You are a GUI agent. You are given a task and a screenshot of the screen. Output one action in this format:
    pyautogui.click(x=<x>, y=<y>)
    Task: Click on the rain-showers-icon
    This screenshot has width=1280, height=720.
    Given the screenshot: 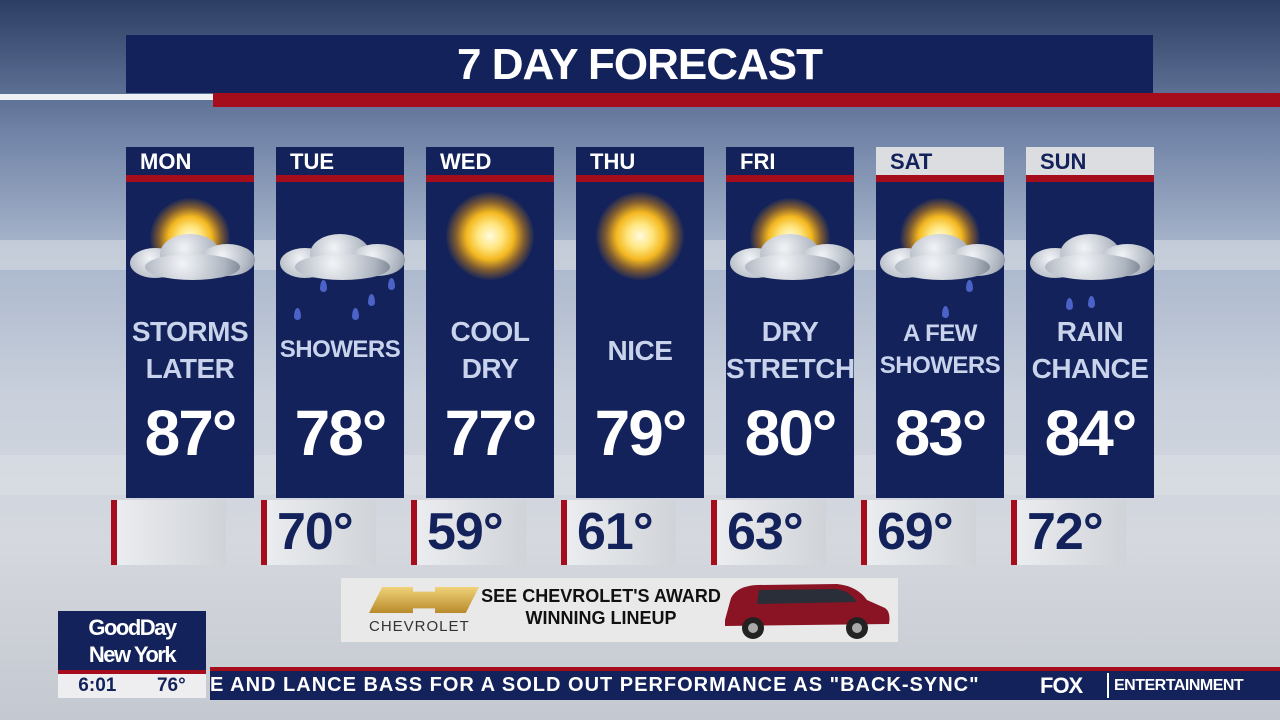 What is the action you would take?
    pyautogui.click(x=340, y=251)
    